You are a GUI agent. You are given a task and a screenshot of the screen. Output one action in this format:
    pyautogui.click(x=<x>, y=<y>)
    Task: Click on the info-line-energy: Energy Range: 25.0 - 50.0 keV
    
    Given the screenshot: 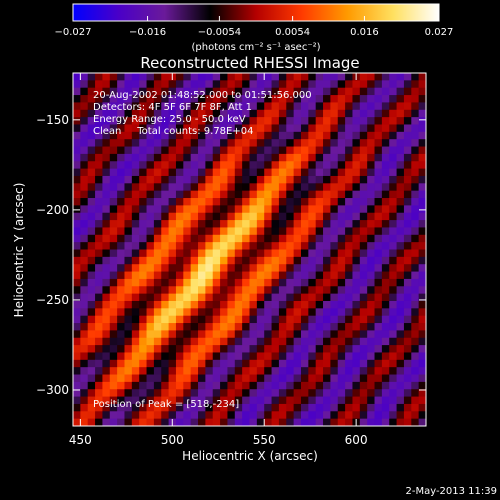 What is the action you would take?
    pyautogui.click(x=169, y=119)
    